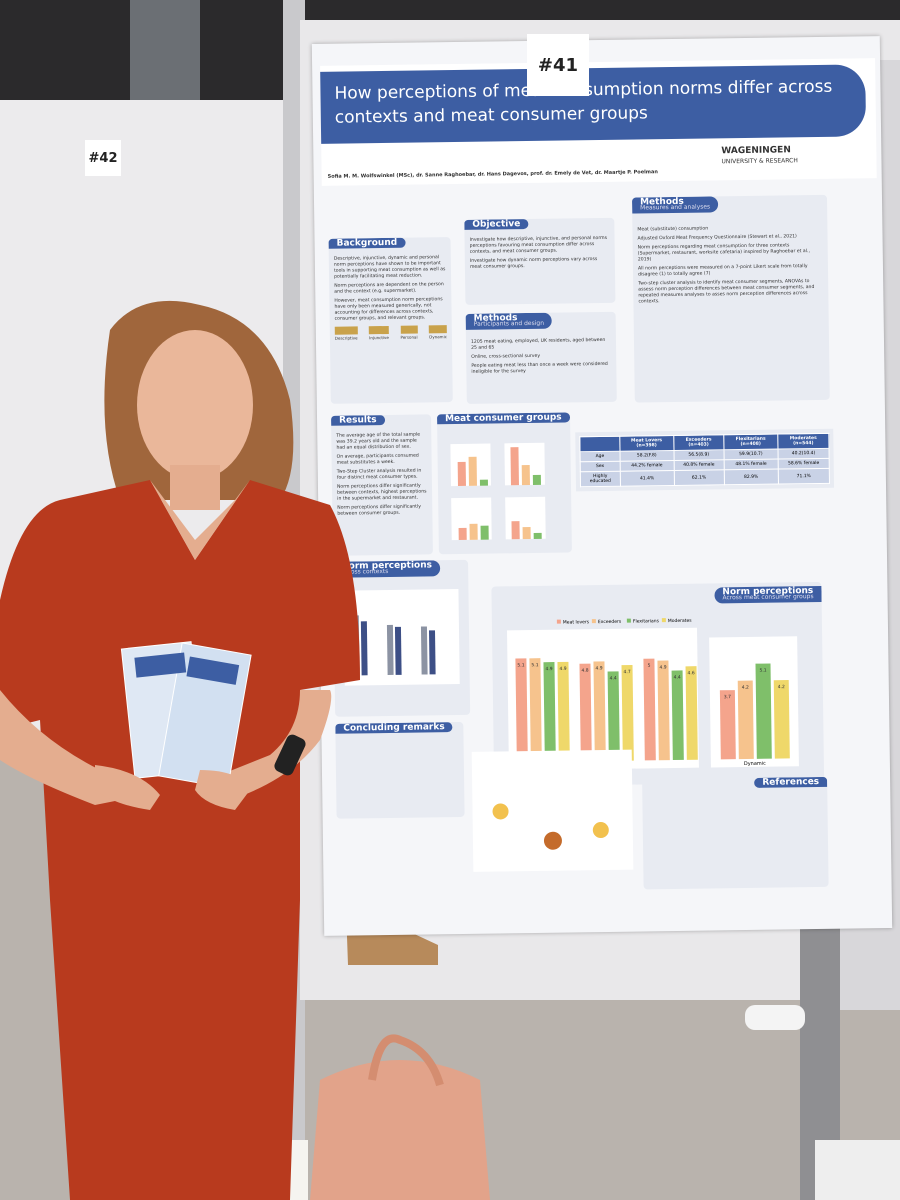 This screenshot has height=1200, width=900. Describe the element at coordinates (756, 151) in the screenshot. I see `logo-name: WAGENINGEN` at that location.